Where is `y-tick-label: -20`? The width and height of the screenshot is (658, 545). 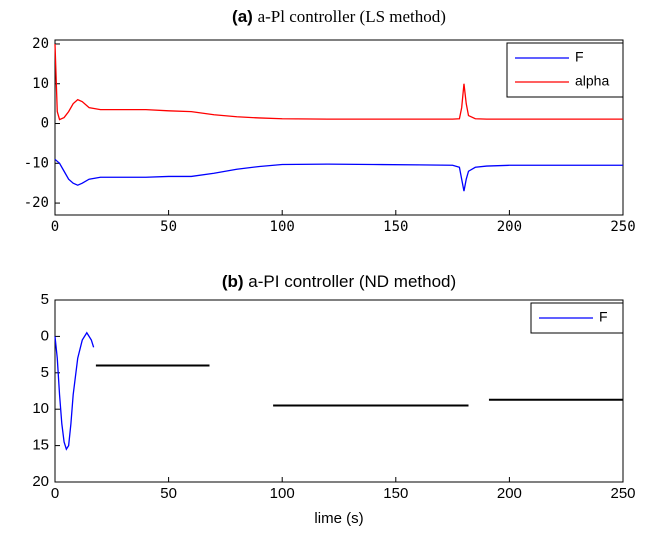
y-tick-label: -20 is located at coordinates (36, 203).